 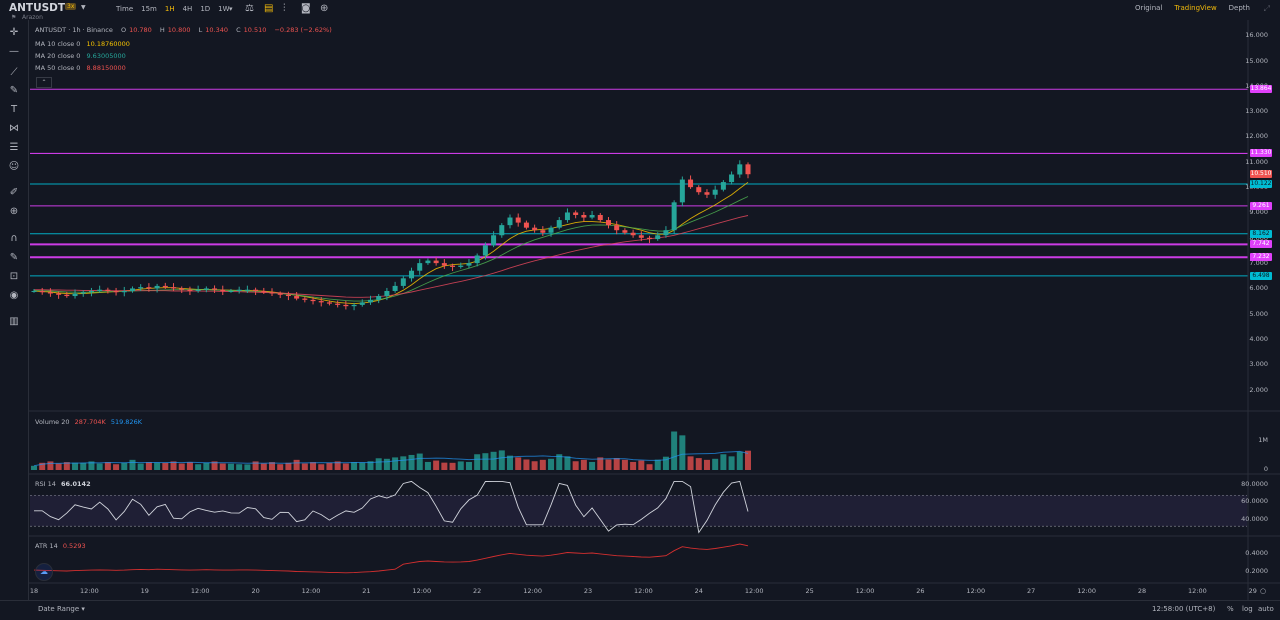 I want to click on fullscreen-icon: ⤢, so click(x=1266, y=8).